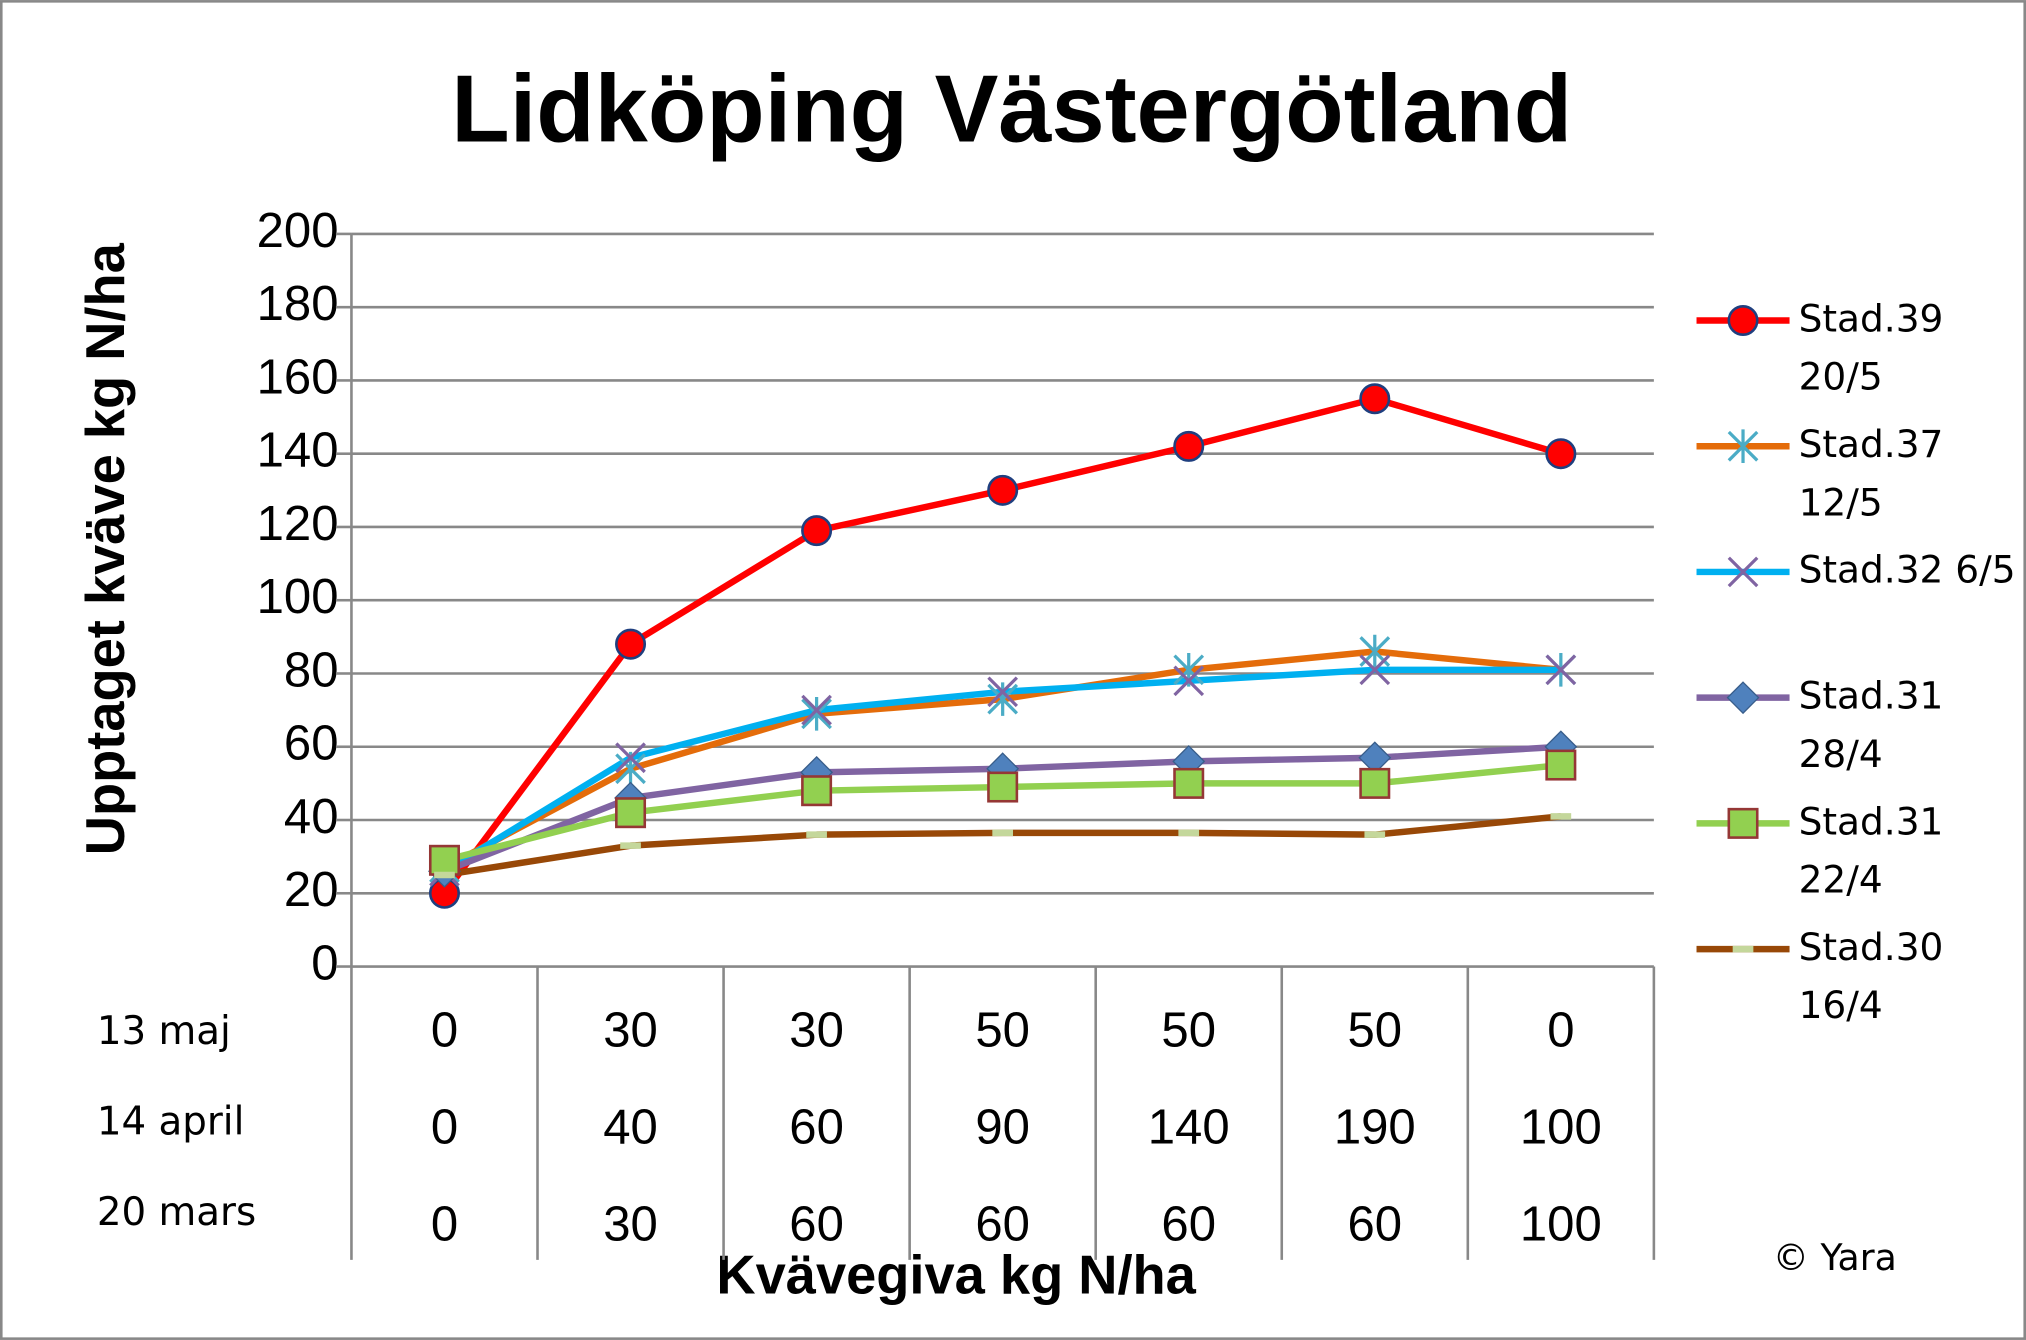 The height and width of the screenshot is (1340, 2026). What do you see at coordinates (176, 1212) in the screenshot?
I see `row-label: 20 mars` at bounding box center [176, 1212].